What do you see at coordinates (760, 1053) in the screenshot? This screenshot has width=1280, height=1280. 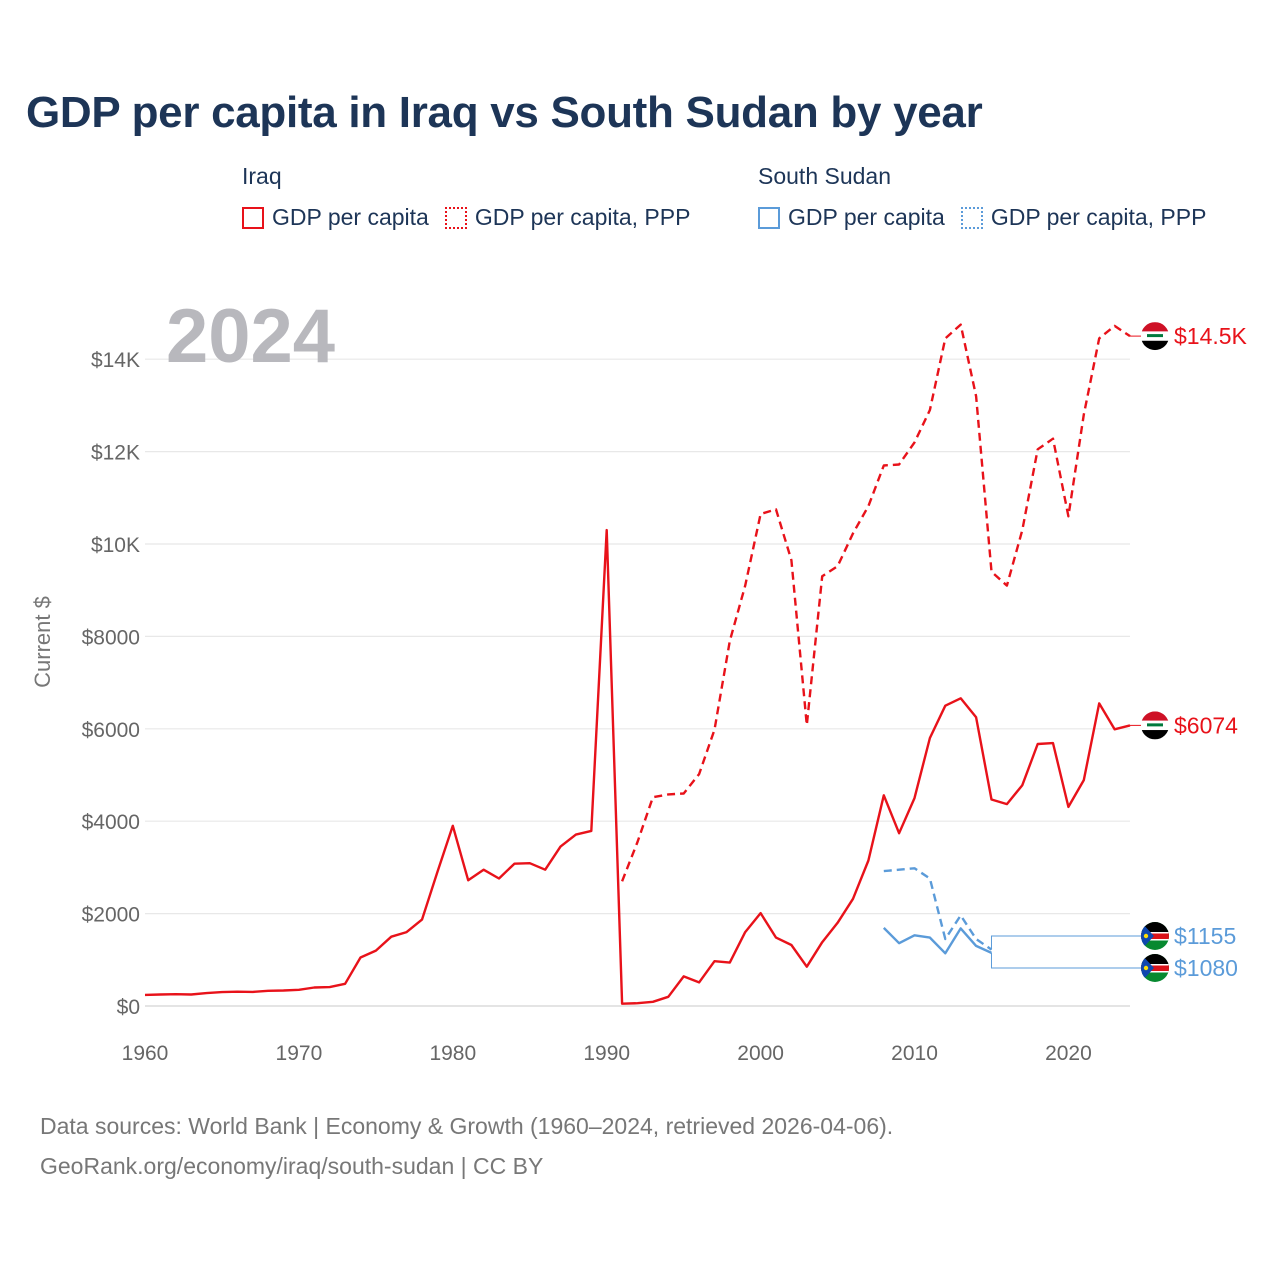 I see `x-tick-label: 2000` at bounding box center [760, 1053].